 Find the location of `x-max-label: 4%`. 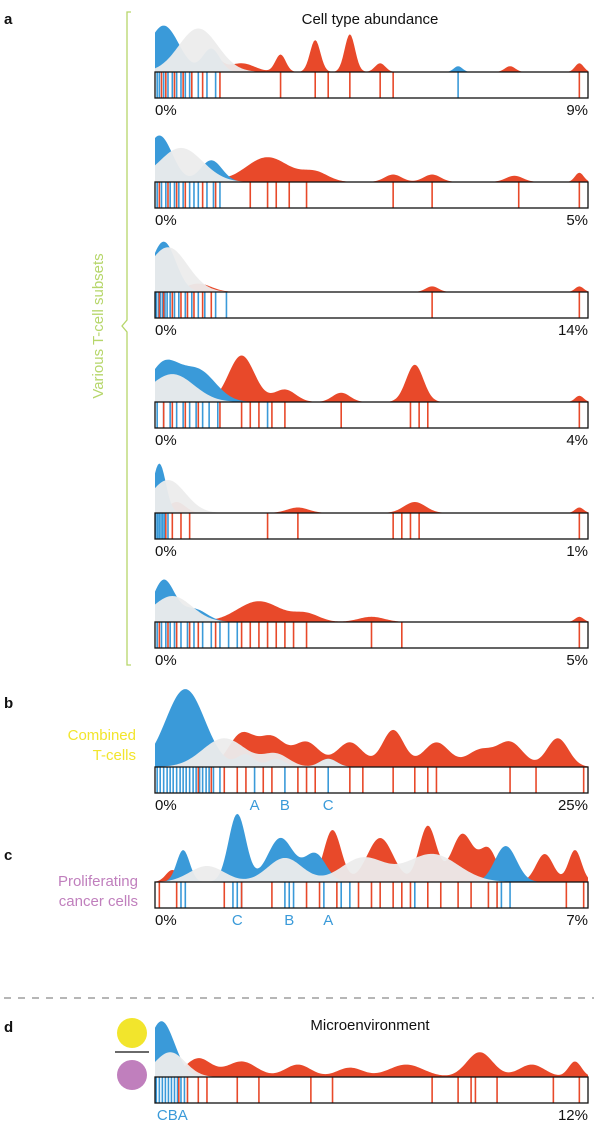

x-max-label: 4% is located at coordinates (577, 440).